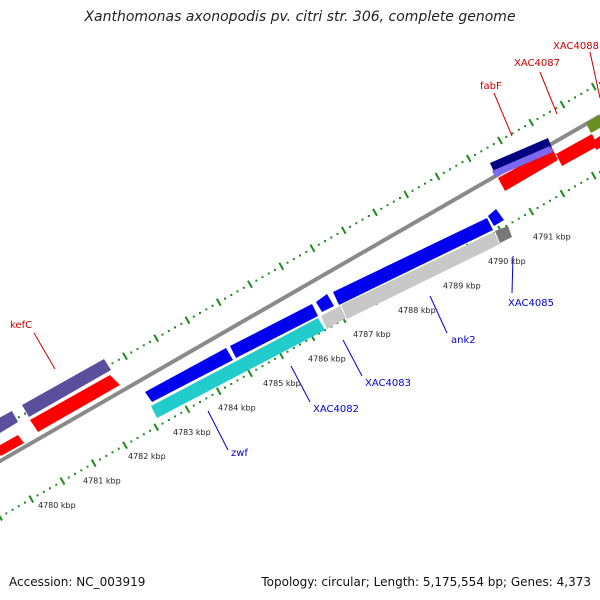 The width and height of the screenshot is (600, 600). What do you see at coordinates (548, 93) in the screenshot?
I see `connector-xac4087` at bounding box center [548, 93].